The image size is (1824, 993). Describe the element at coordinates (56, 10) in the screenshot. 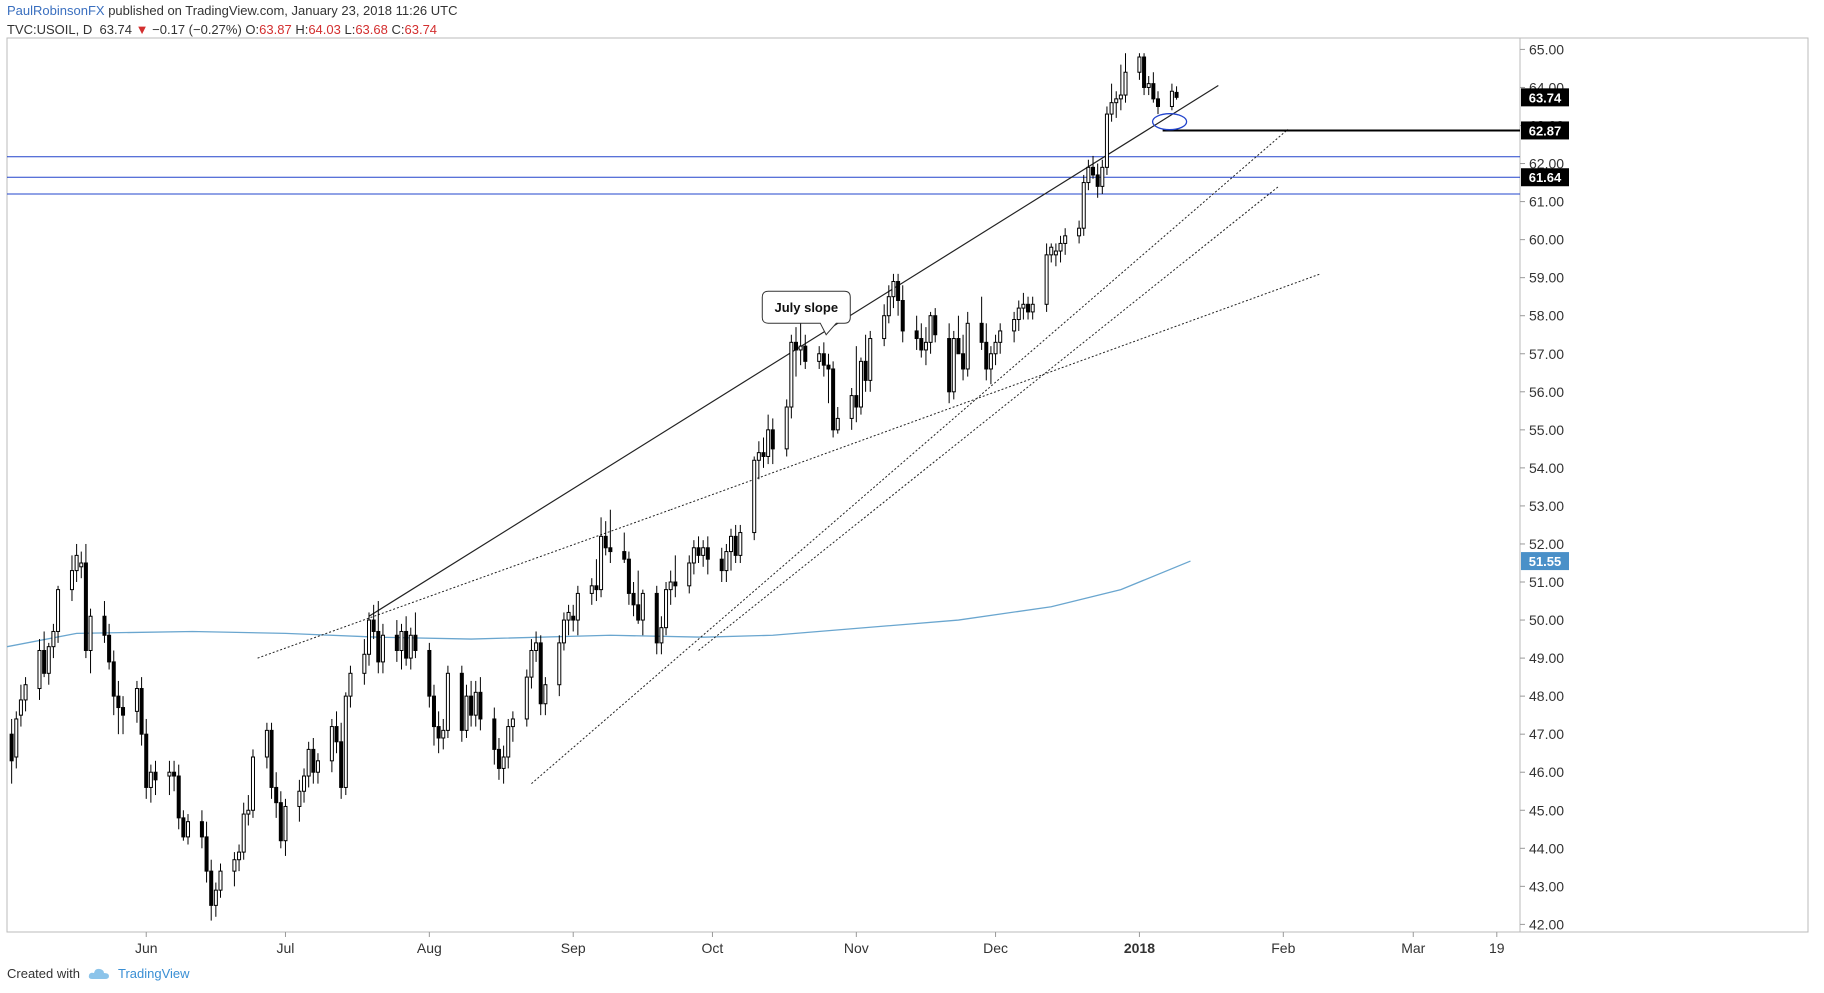

I see `author-link: PaulRobinsonFX` at that location.